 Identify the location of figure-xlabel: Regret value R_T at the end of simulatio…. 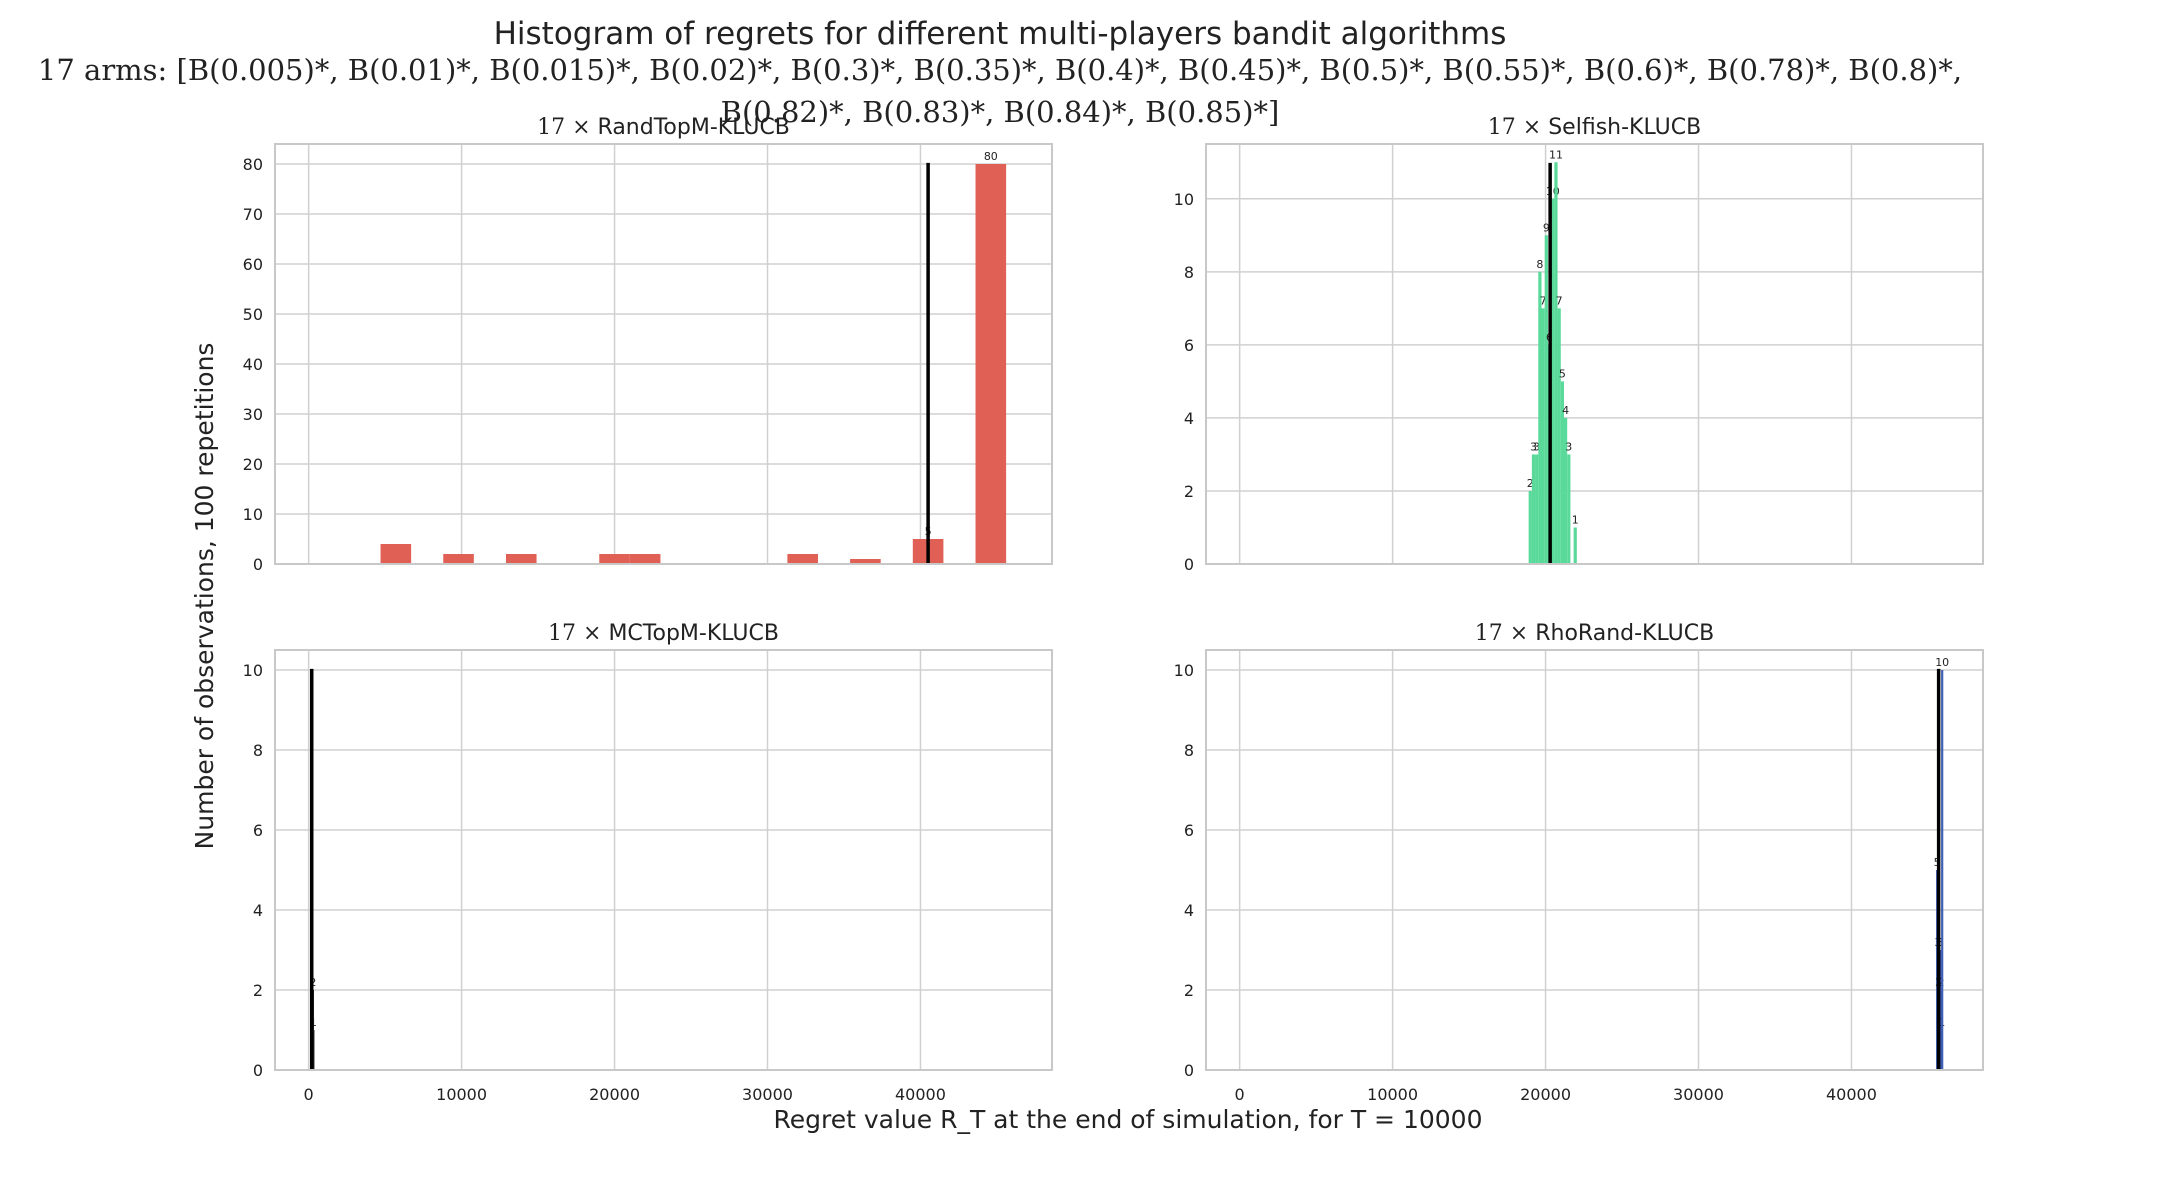
(1128, 1119).